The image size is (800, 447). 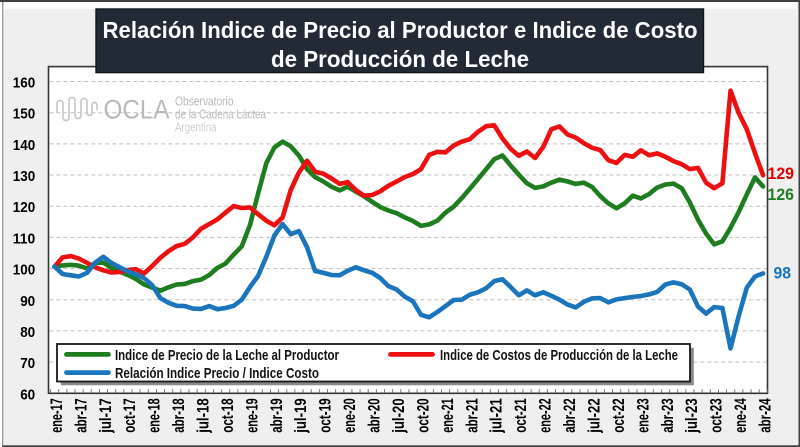 I want to click on svg-text: abr-22, so click(x=569, y=415).